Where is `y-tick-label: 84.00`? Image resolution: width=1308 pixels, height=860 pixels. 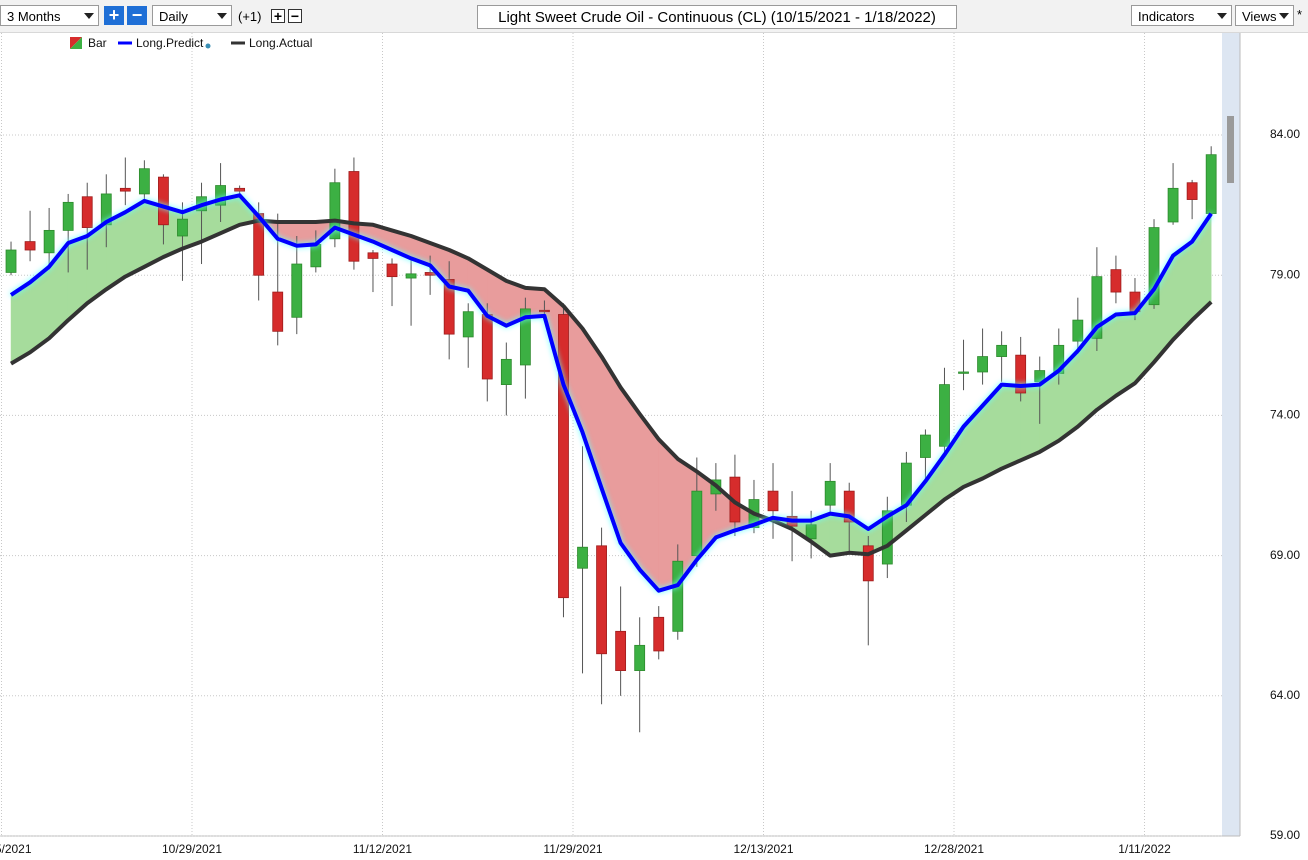 y-tick-label: 84.00 is located at coordinates (1285, 134).